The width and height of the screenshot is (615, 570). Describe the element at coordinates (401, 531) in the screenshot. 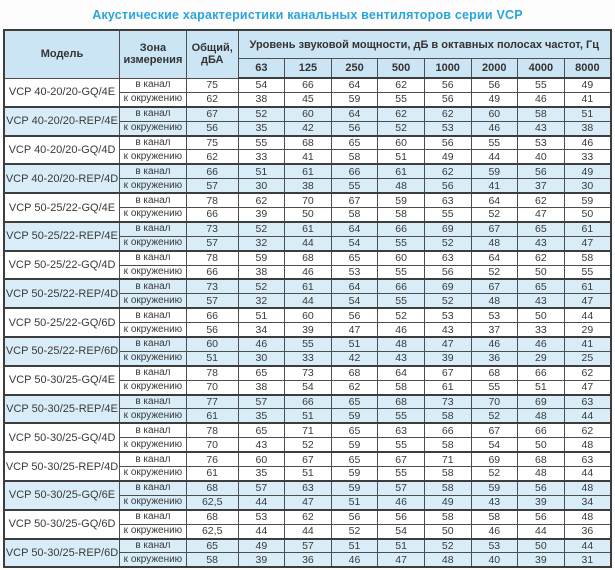

I see `spl-value: 54` at that location.